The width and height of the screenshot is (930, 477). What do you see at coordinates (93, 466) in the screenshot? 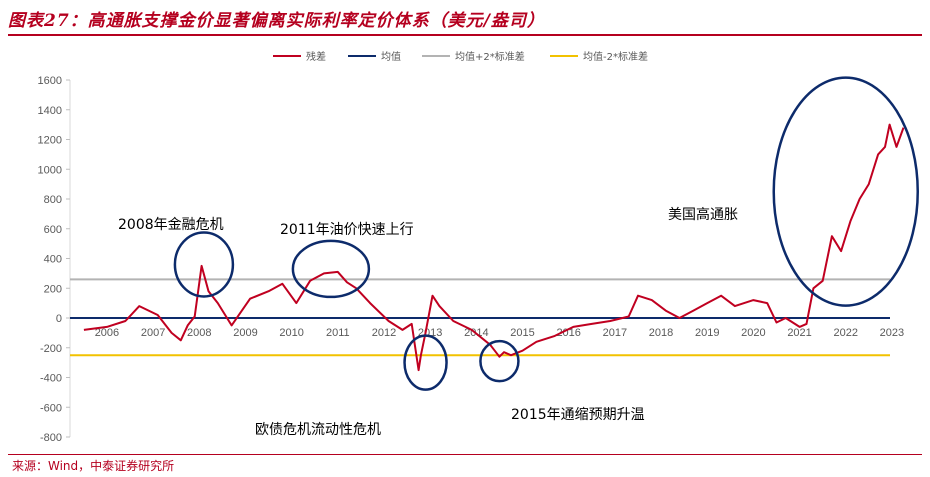
I see `source-note: 来源：Wind，中泰证券研究所` at bounding box center [93, 466].